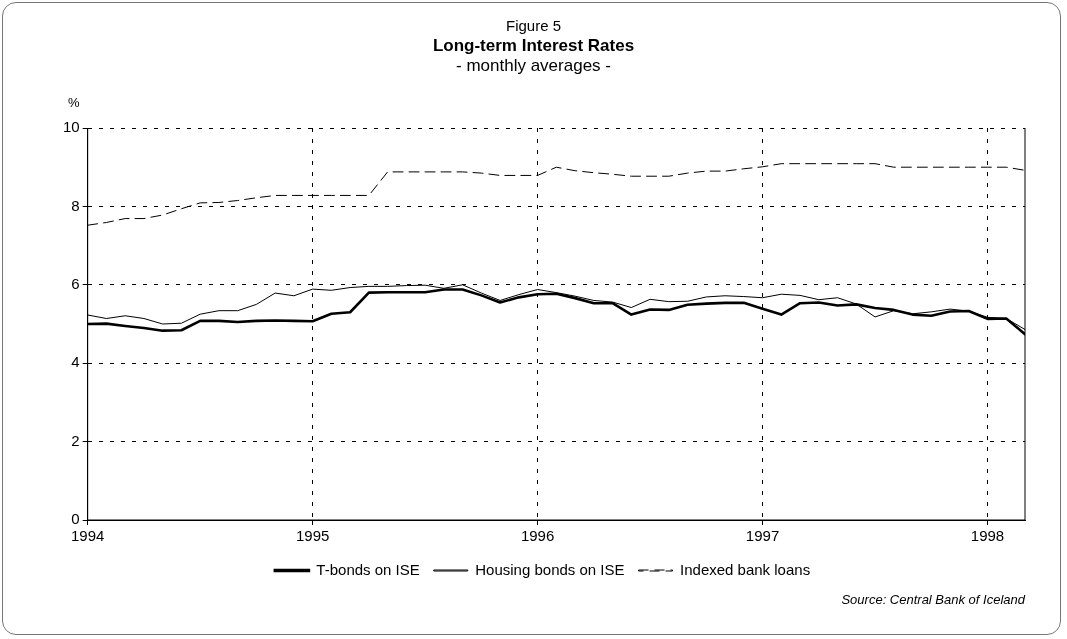 This screenshot has width=1067, height=639. What do you see at coordinates (368, 569) in the screenshot?
I see `legend-label: T-bonds on ISE` at bounding box center [368, 569].